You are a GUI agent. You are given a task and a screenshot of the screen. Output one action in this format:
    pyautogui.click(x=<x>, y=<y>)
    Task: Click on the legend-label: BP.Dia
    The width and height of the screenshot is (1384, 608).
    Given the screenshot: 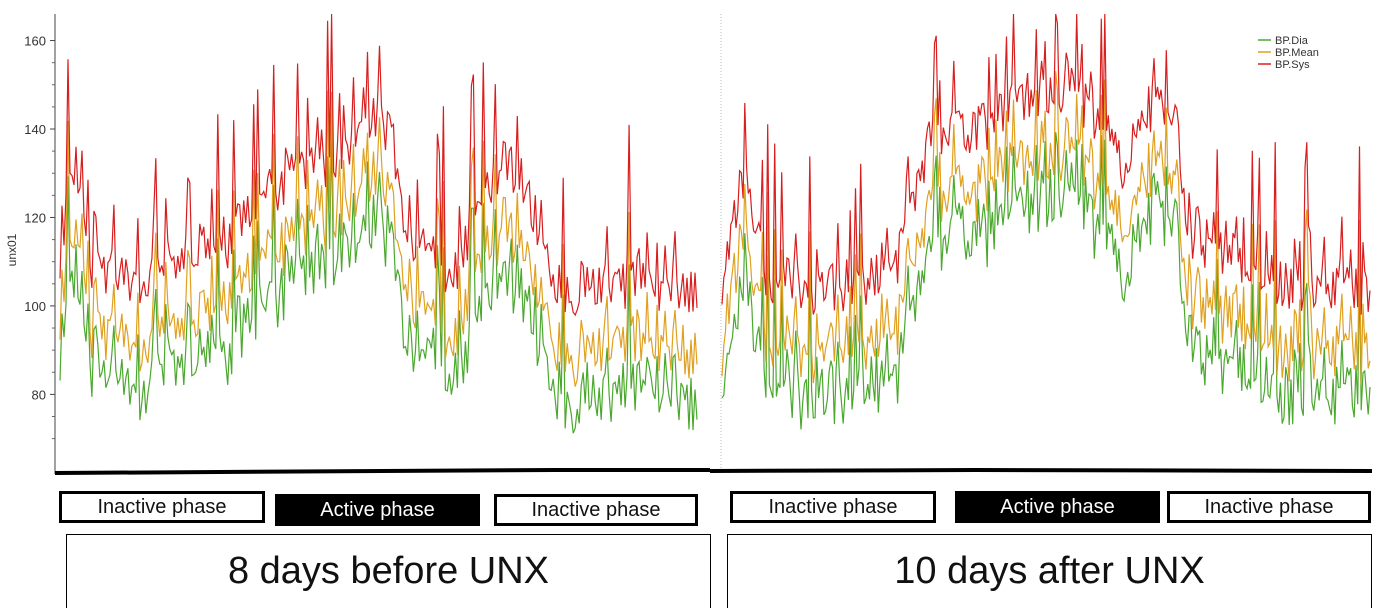 What is the action you would take?
    pyautogui.click(x=1292, y=41)
    